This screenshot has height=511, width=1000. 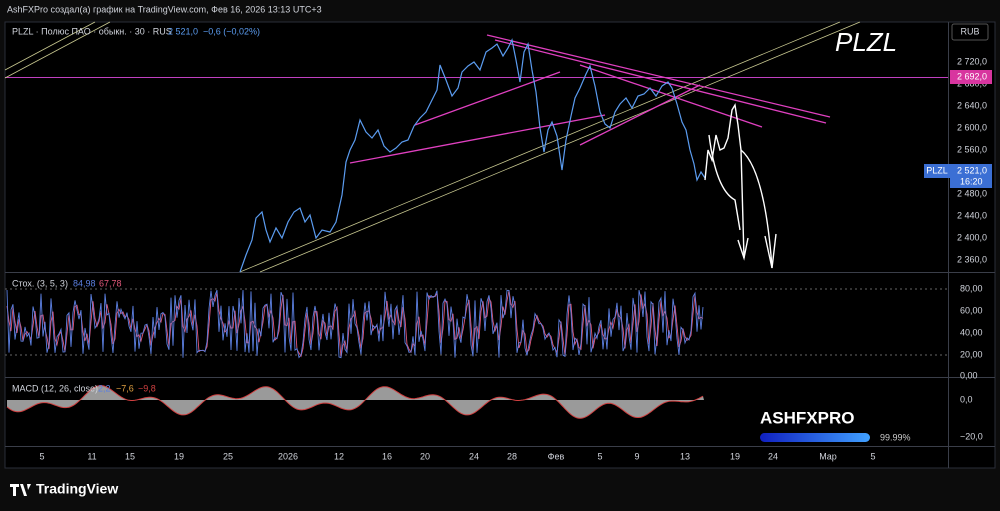 What do you see at coordinates (969, 375) in the screenshot?
I see `stoch-tick-label: 0,00` at bounding box center [969, 375].